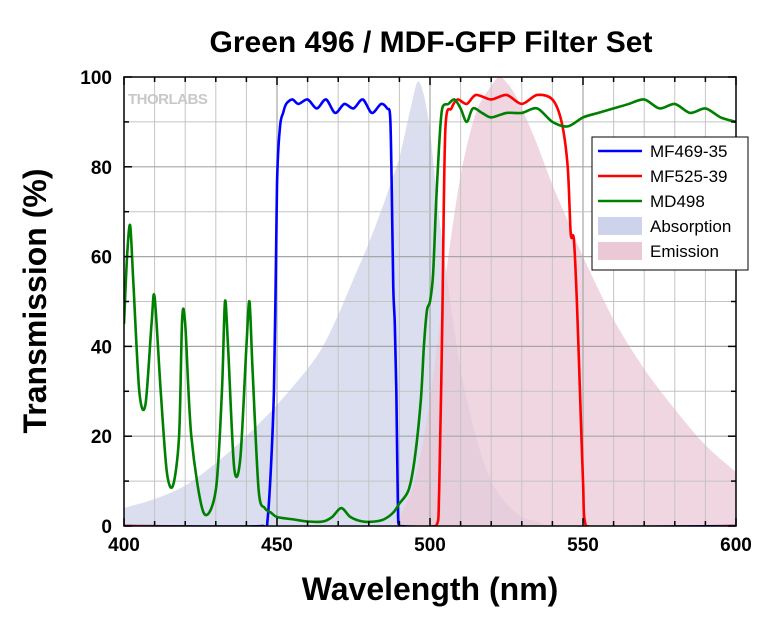 Image resolution: width=780 pixels, height=630 pixels. What do you see at coordinates (168, 99) in the screenshot?
I see `thorlabs-logo: THORLABS` at bounding box center [168, 99].